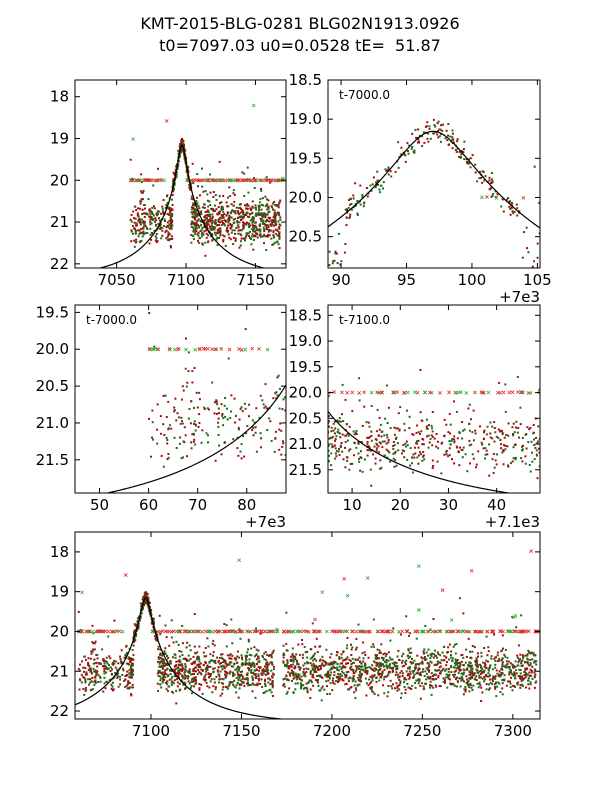  Describe the element at coordinates (133, 180) in the screenshot. I see `upper-limit-marker` at that location.